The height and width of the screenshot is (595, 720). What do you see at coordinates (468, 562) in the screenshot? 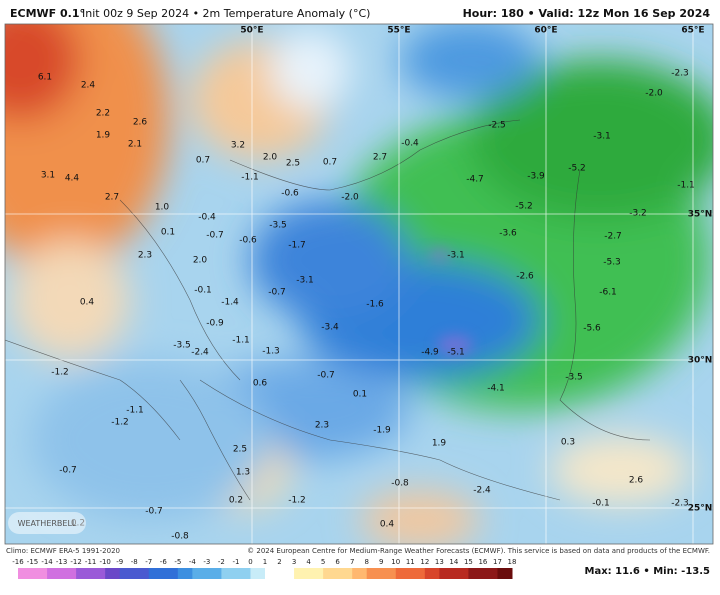
I see `colorbar-tick: 15` at bounding box center [468, 562].